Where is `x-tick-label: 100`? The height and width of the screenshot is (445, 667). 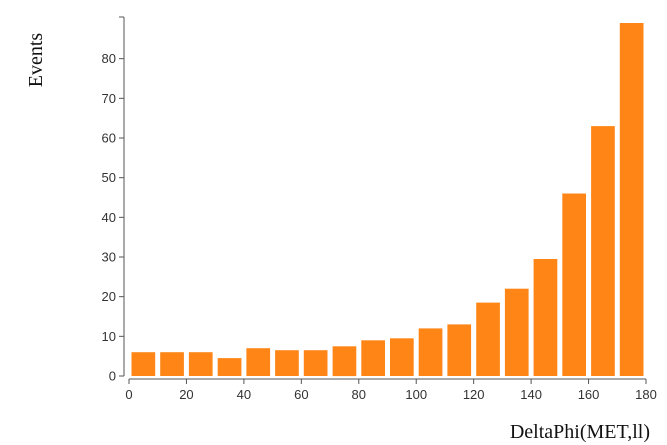 x-tick-label: 100 is located at coordinates (416, 394).